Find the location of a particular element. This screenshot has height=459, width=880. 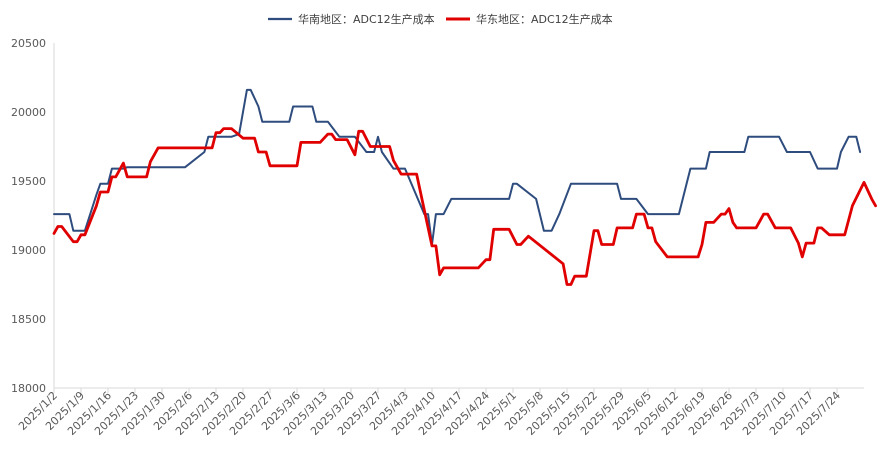

y-tick-label: 19500 is located at coordinates (28, 181).